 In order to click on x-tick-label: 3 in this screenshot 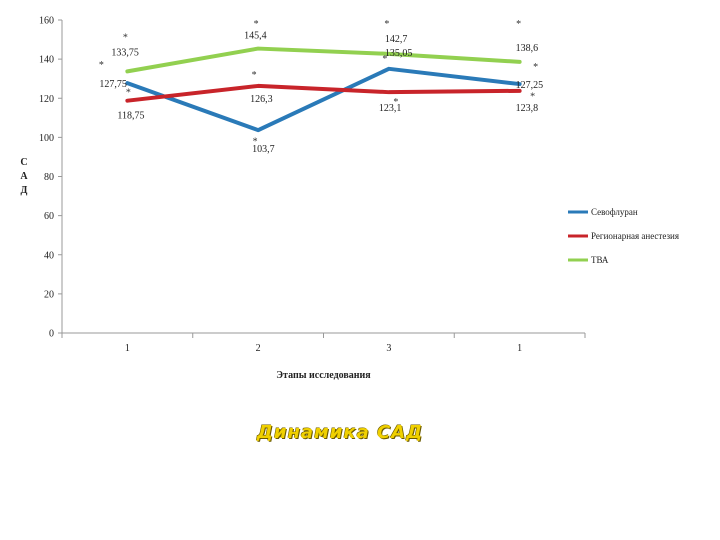, I will do `click(388, 348)`.